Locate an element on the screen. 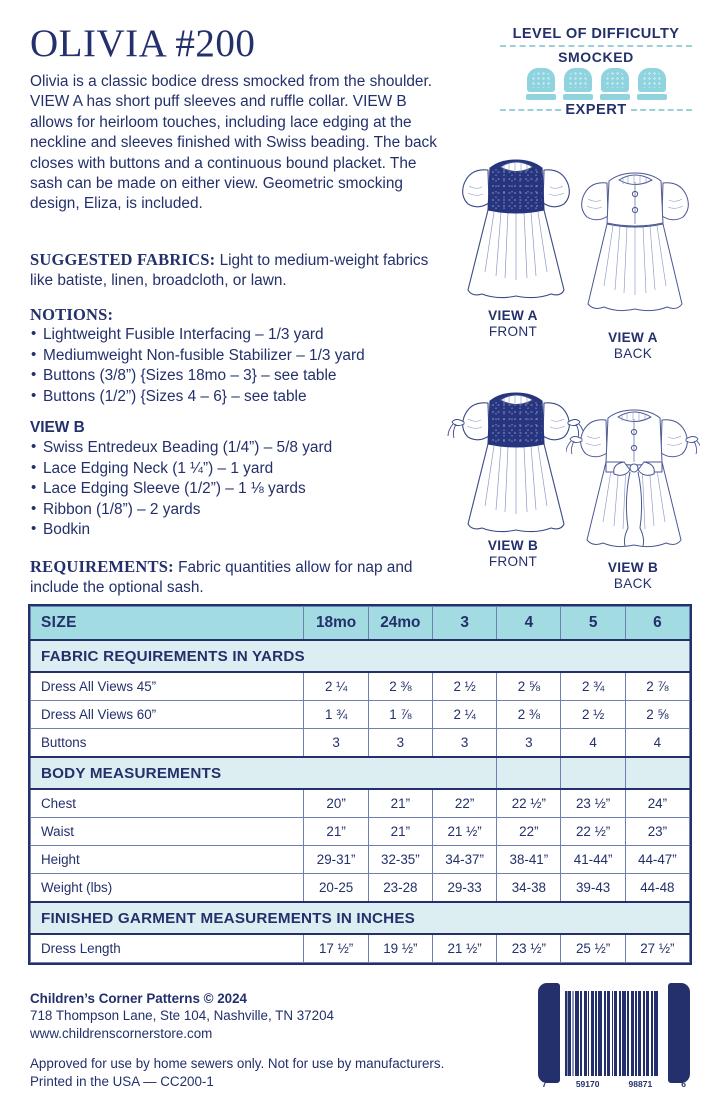 The width and height of the screenshot is (720, 1120). cell: 27 ½” is located at coordinates (657, 948).